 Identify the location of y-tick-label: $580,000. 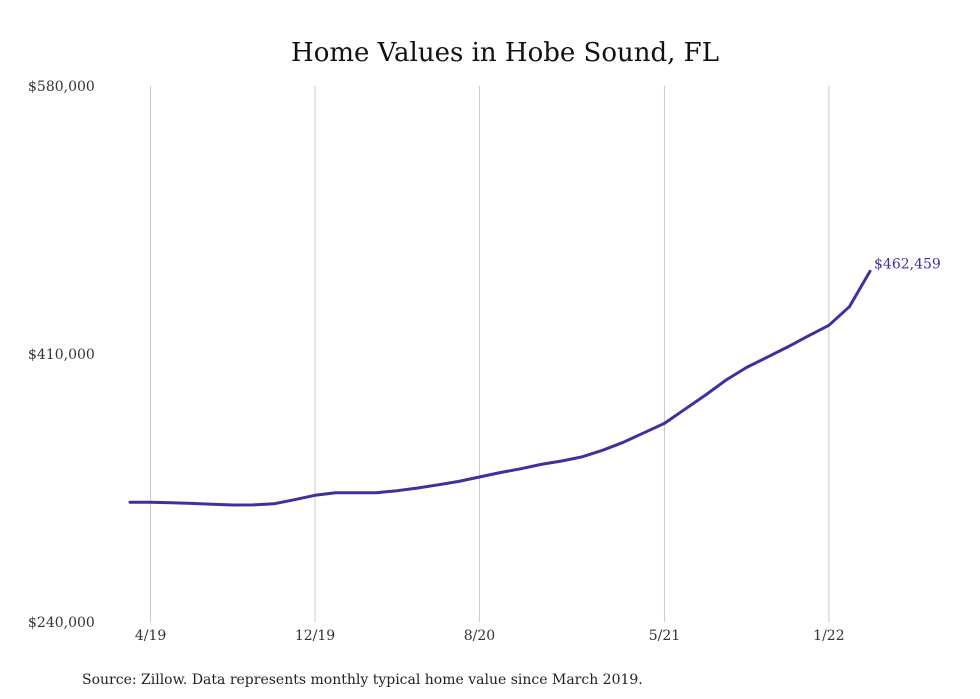
(61, 87).